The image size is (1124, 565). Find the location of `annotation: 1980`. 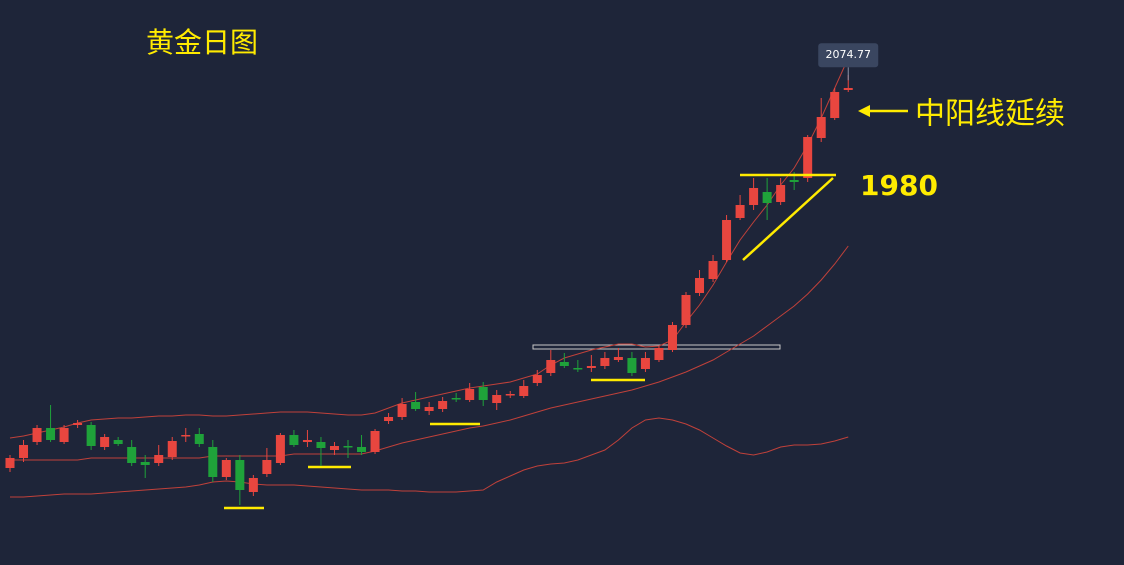

annotation: 1980 is located at coordinates (899, 185).